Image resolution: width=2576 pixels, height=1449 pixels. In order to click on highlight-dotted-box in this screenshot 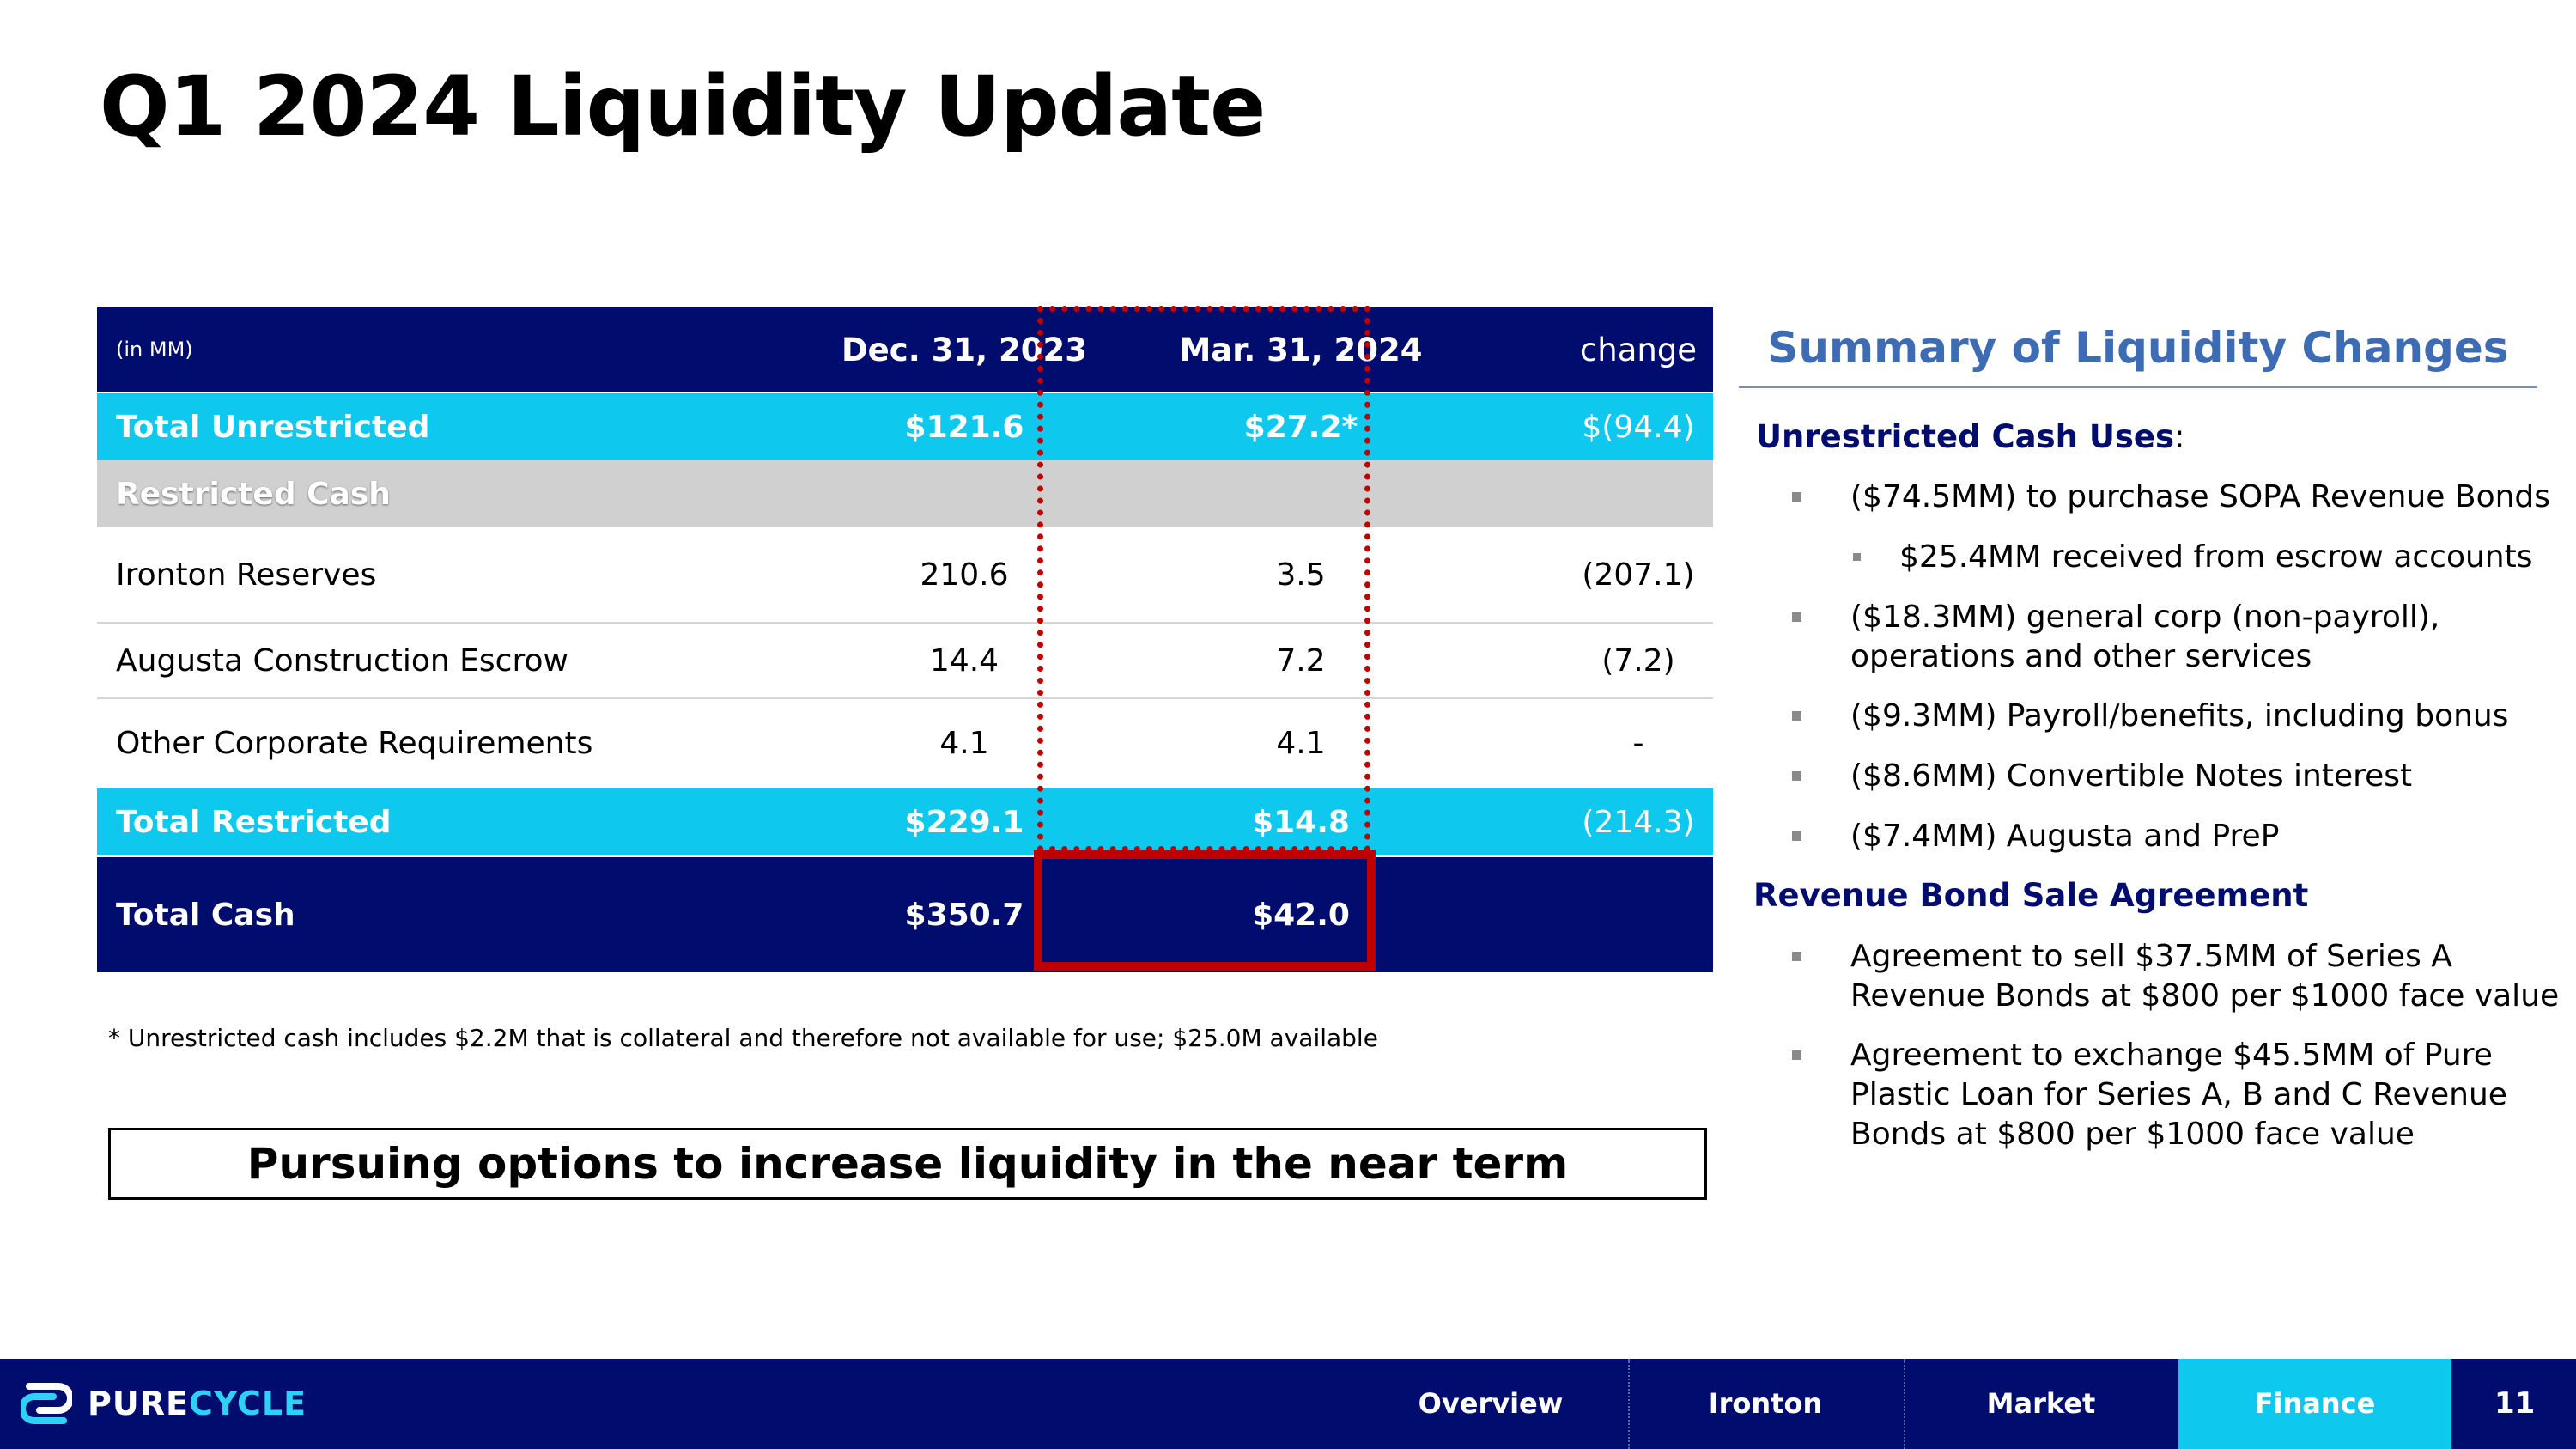, I will do `click(1203, 579)`.